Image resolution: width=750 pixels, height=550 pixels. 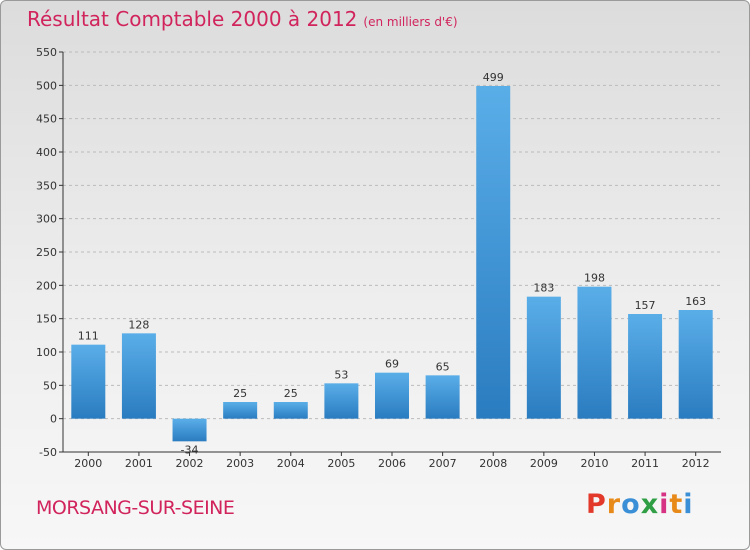 What do you see at coordinates (544, 463) in the screenshot?
I see `x-tick-label: 2009` at bounding box center [544, 463].